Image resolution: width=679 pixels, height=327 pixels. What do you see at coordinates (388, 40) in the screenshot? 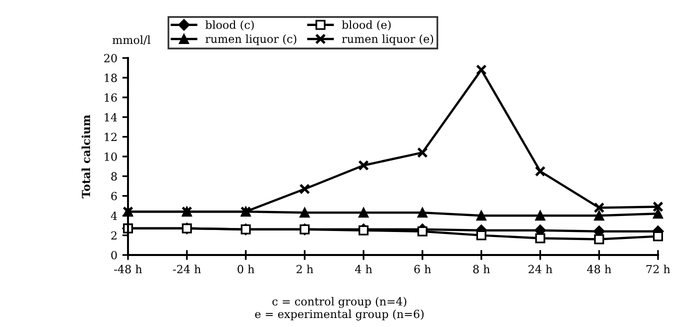
I see `legend-label: rumen liquor (e)` at bounding box center [388, 40].